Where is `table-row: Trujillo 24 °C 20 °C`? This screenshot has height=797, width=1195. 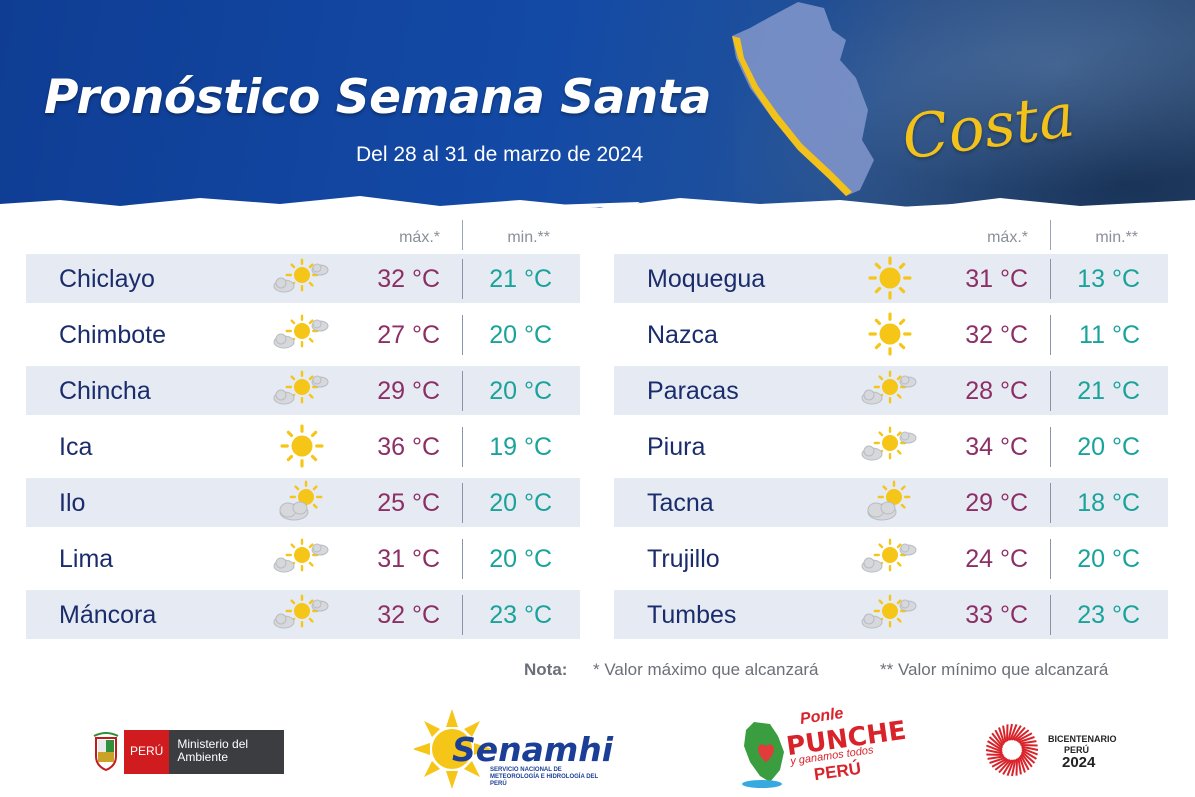
table-row: Trujillo 24 °C 20 °C is located at coordinates (891, 558).